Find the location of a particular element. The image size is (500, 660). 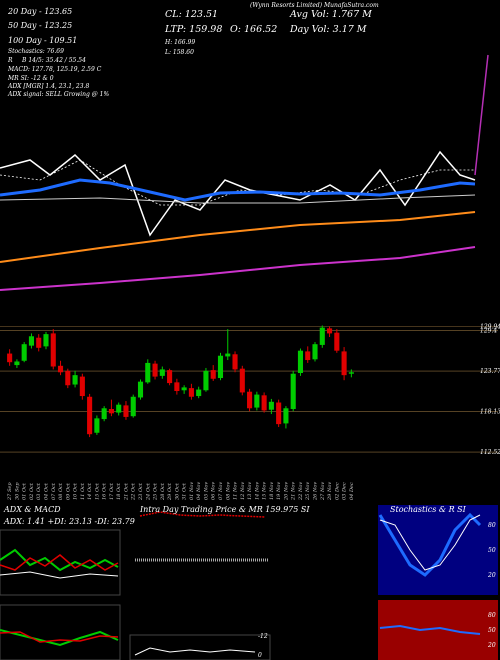

panel-title: Stochastics & R SI is located at coordinates (428, 509).